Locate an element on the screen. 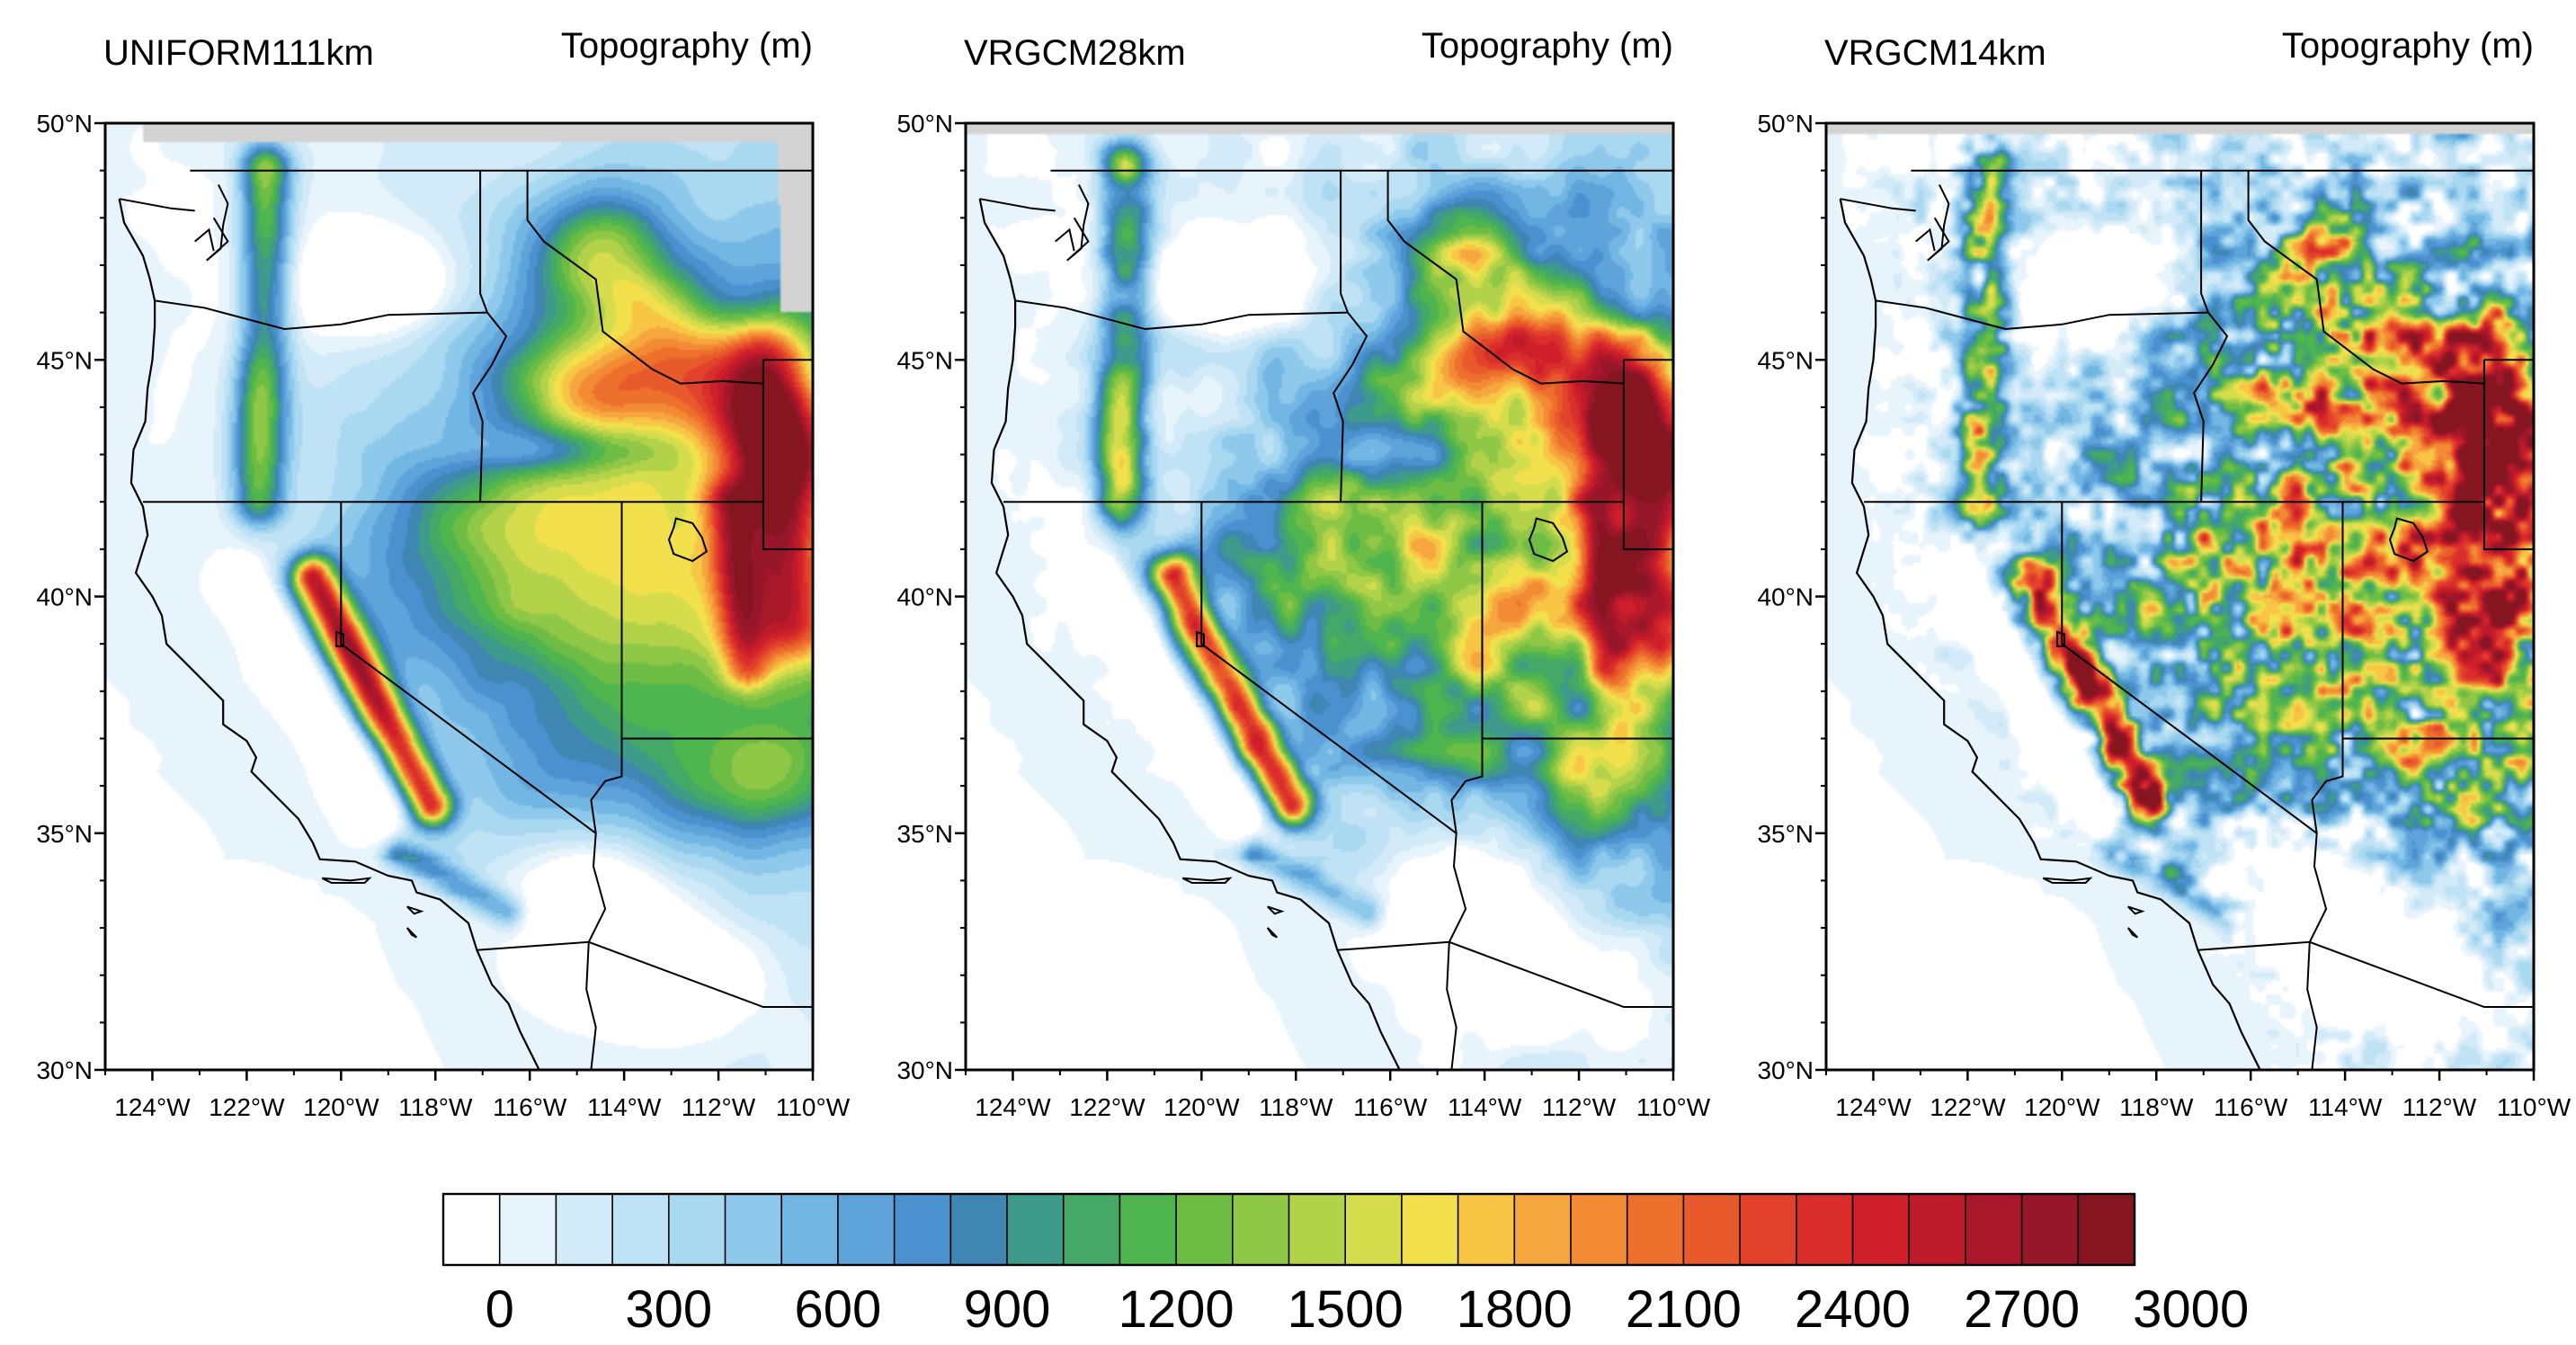  colorbar-label: 2400 is located at coordinates (1853, 1309).